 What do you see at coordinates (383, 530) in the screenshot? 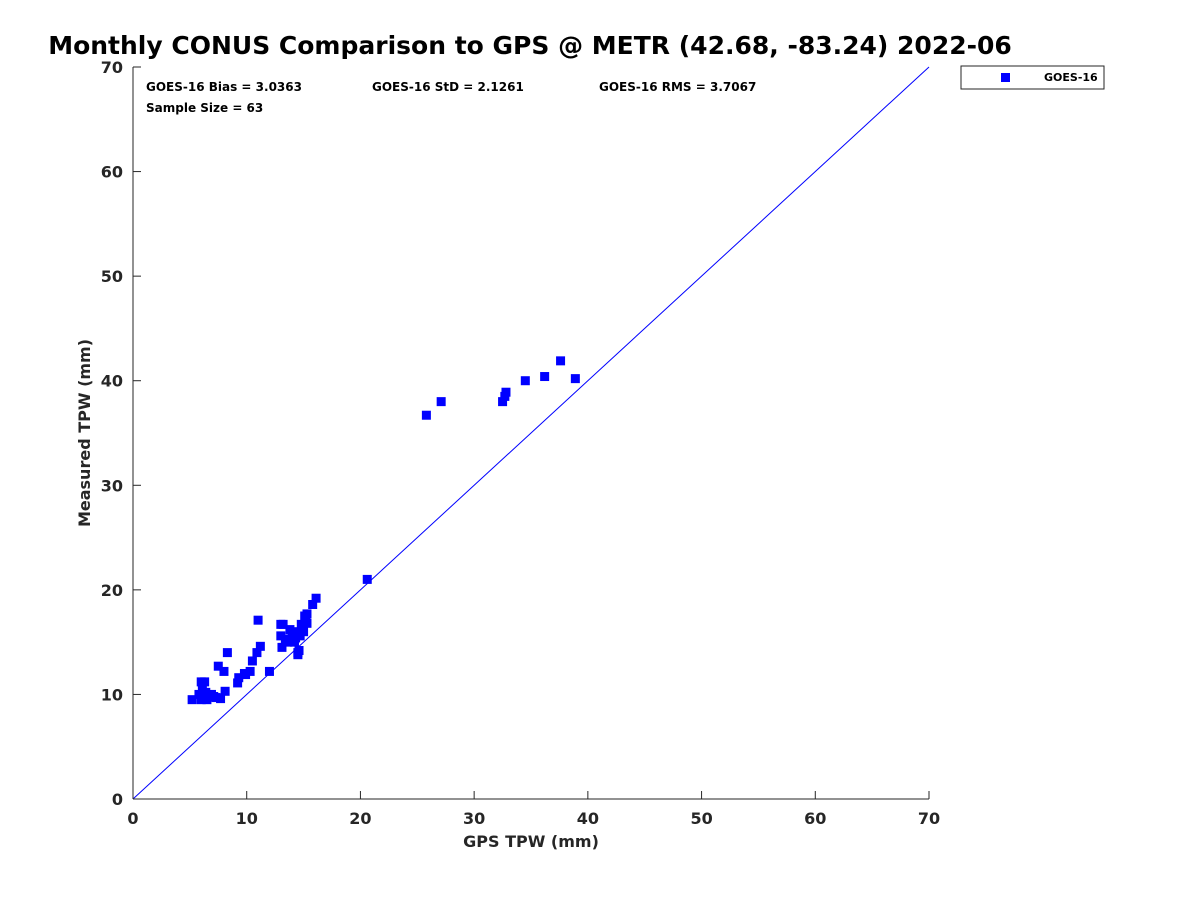
I see `scatter-points-layer` at bounding box center [383, 530].